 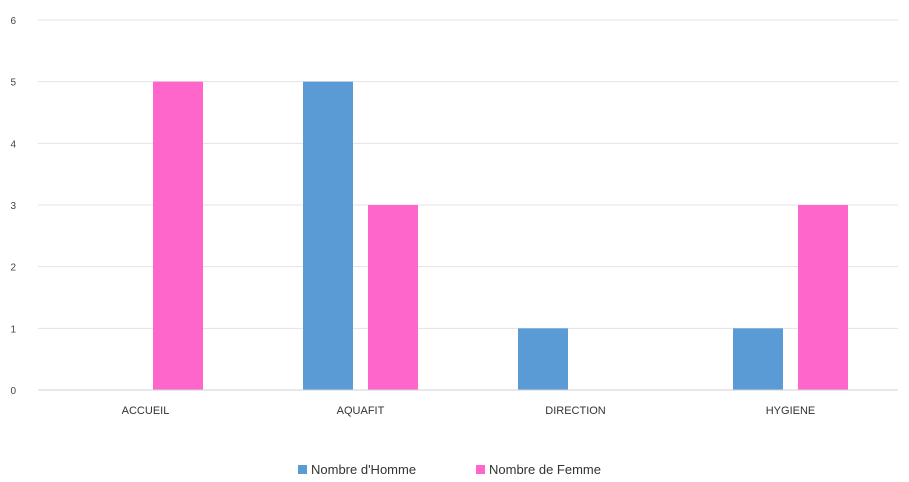 I want to click on x-category-label: AQUAFIT, so click(x=361, y=411).